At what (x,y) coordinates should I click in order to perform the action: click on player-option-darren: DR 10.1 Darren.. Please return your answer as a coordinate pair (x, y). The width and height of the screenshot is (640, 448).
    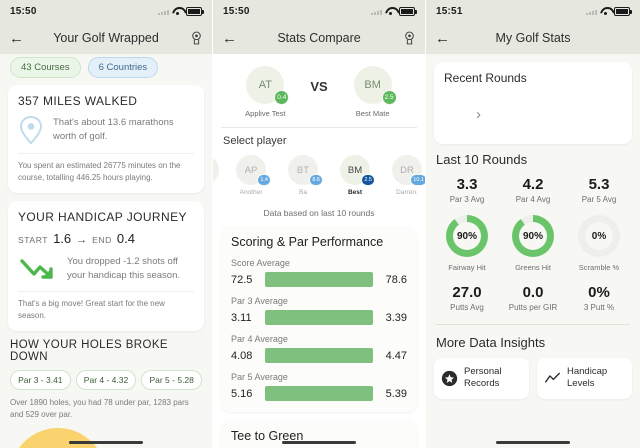
    Looking at the image, I should click on (405, 175).